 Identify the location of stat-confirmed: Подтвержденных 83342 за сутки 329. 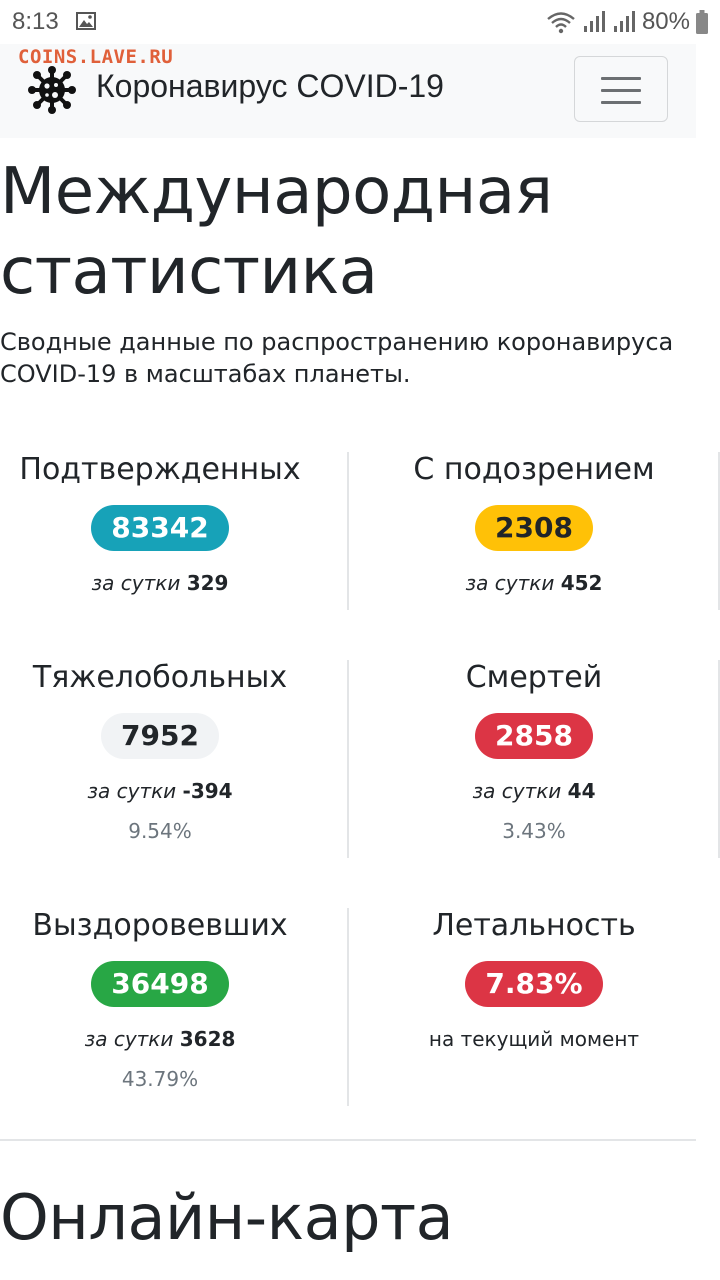
(160, 523).